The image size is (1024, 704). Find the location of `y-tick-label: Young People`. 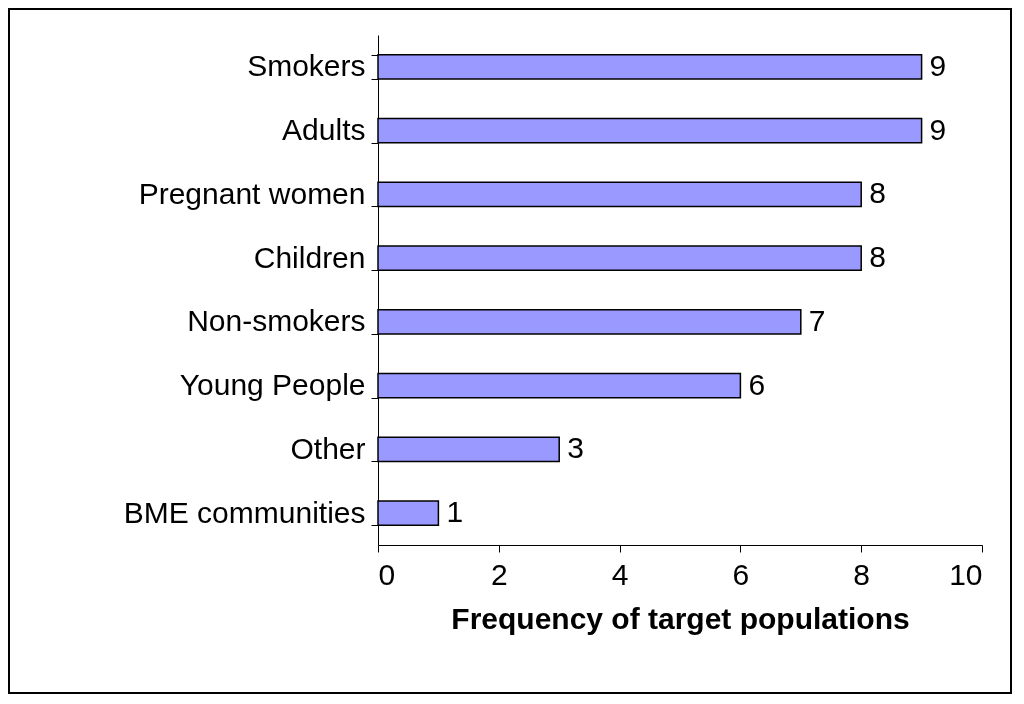

y-tick-label: Young People is located at coordinates (272, 385).